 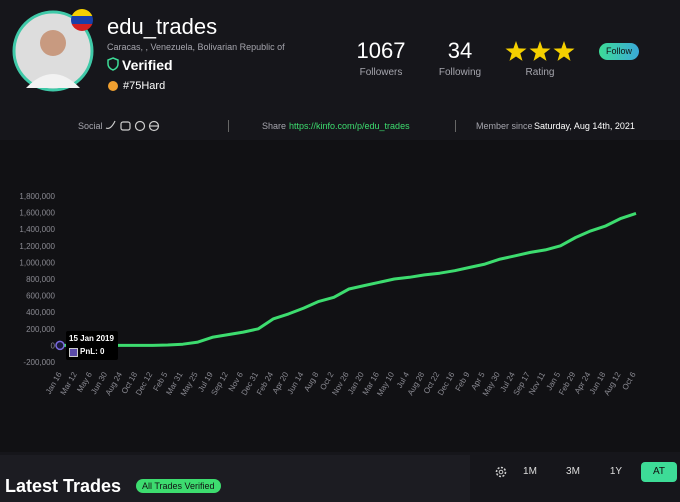 What do you see at coordinates (40, 329) in the screenshot?
I see `y-tick-label: 200,000` at bounding box center [40, 329].